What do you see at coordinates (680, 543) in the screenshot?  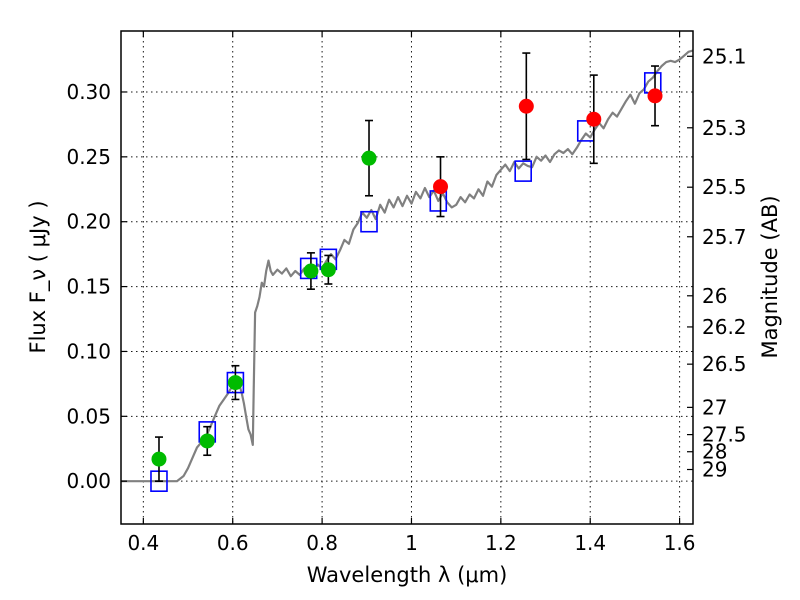 I see `x-tick-label: 1.6` at bounding box center [680, 543].